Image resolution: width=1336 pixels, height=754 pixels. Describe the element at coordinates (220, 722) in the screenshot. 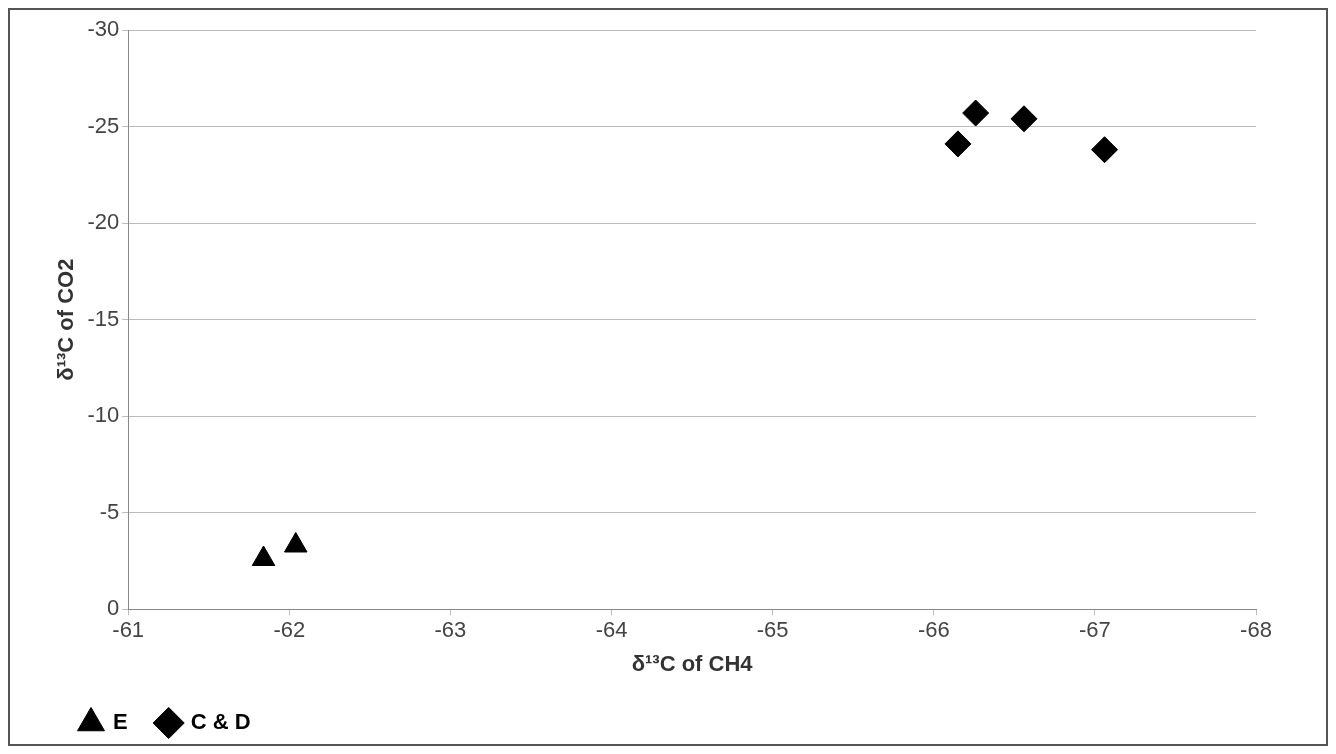

I see `legend-label: C & D` at that location.